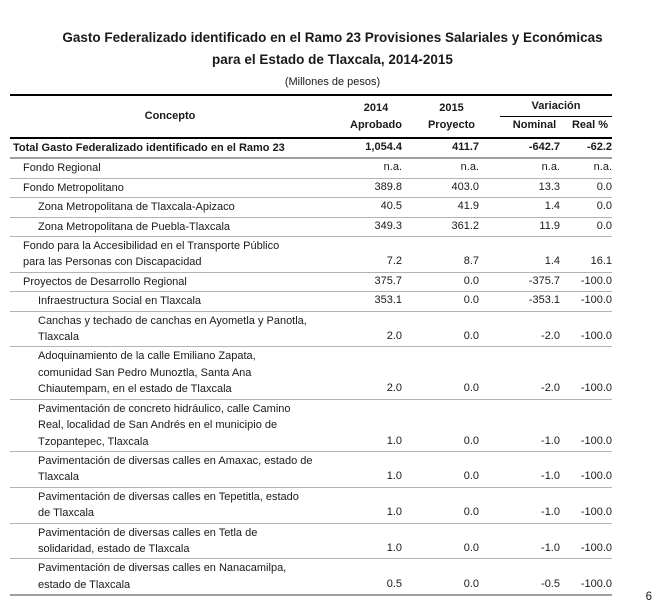 The height and width of the screenshot is (615, 665). What do you see at coordinates (388, 225) in the screenshot?
I see `cell-2014: 349.3` at bounding box center [388, 225].